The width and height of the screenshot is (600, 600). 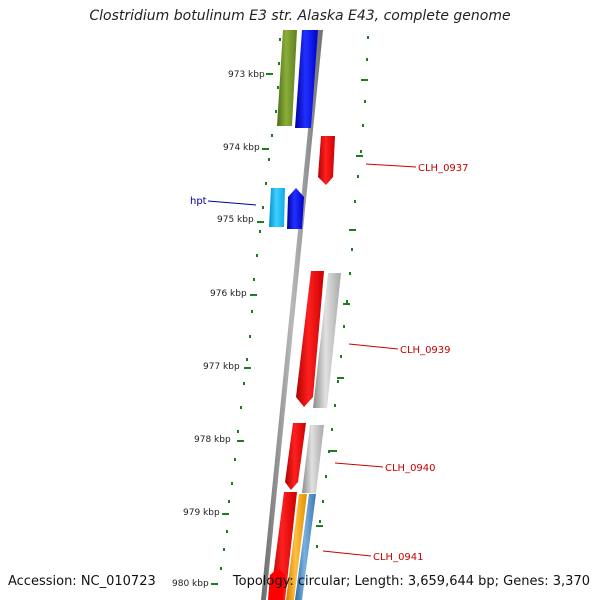 What do you see at coordinates (306, 79) in the screenshot?
I see `cds-blue-block` at bounding box center [306, 79].